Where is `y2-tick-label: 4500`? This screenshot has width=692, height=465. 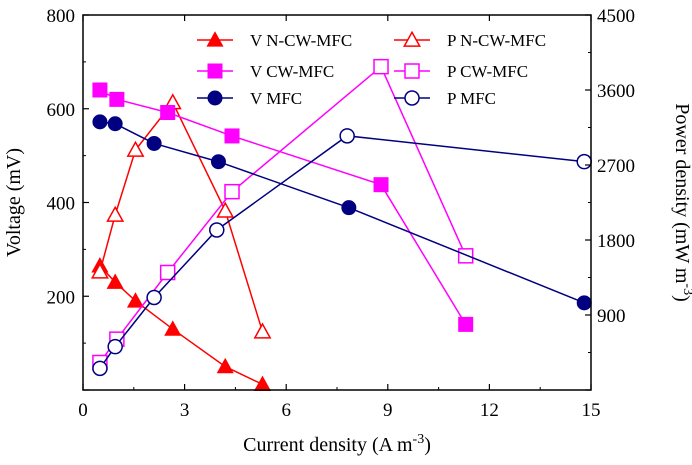 y2-tick-label: 4500 is located at coordinates (616, 16).